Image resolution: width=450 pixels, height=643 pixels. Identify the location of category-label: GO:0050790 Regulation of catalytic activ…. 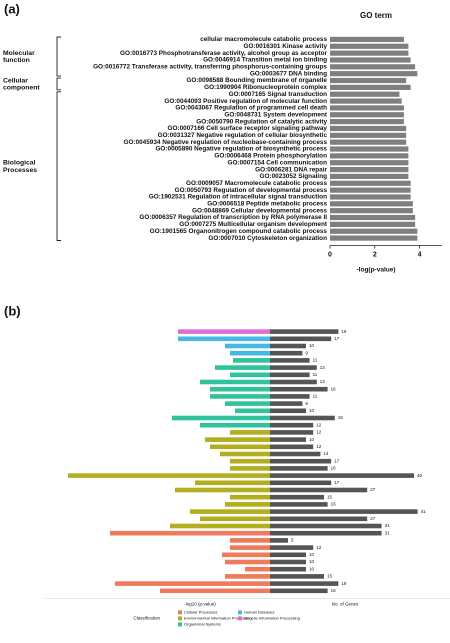
(261, 121).